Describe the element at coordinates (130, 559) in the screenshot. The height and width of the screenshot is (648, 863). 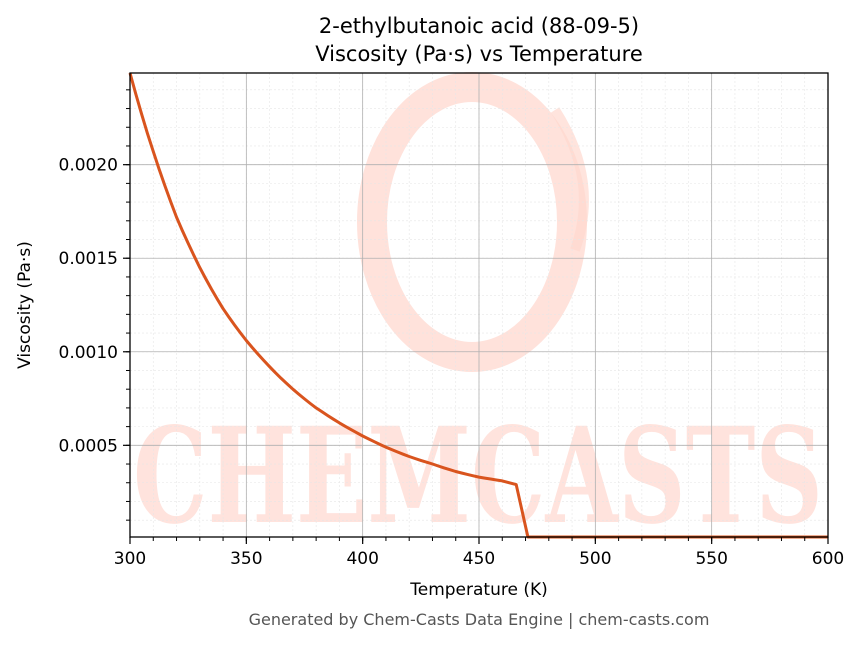
I see `x-tick-label: 300` at that location.